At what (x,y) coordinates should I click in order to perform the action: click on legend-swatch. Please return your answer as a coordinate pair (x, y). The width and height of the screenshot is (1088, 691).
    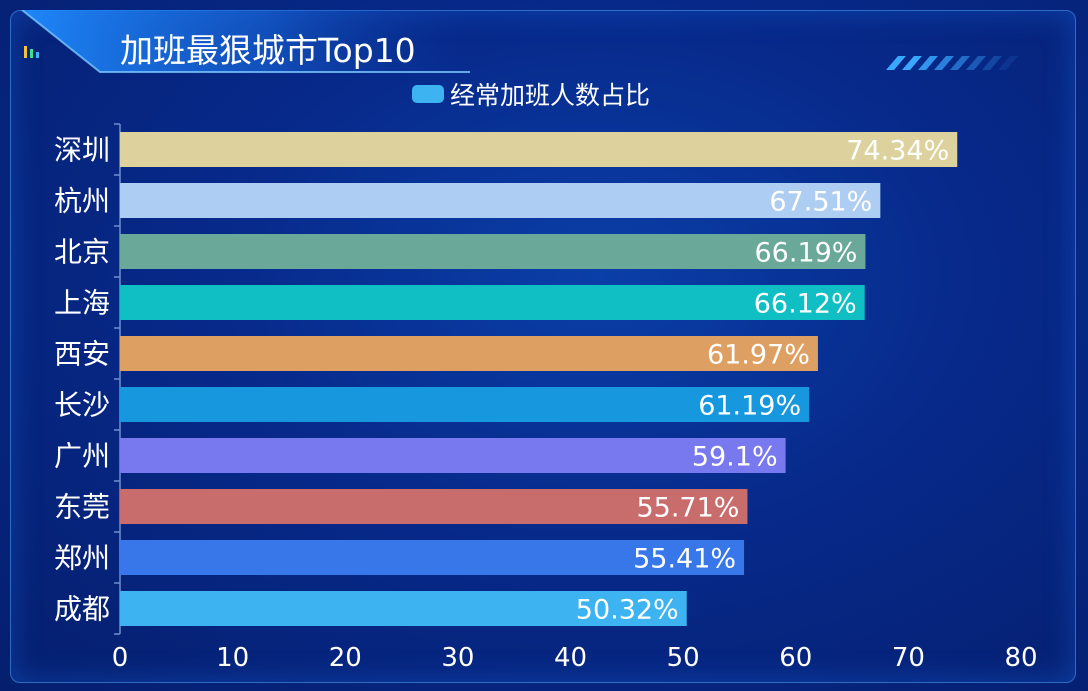
    Looking at the image, I should click on (428, 94).